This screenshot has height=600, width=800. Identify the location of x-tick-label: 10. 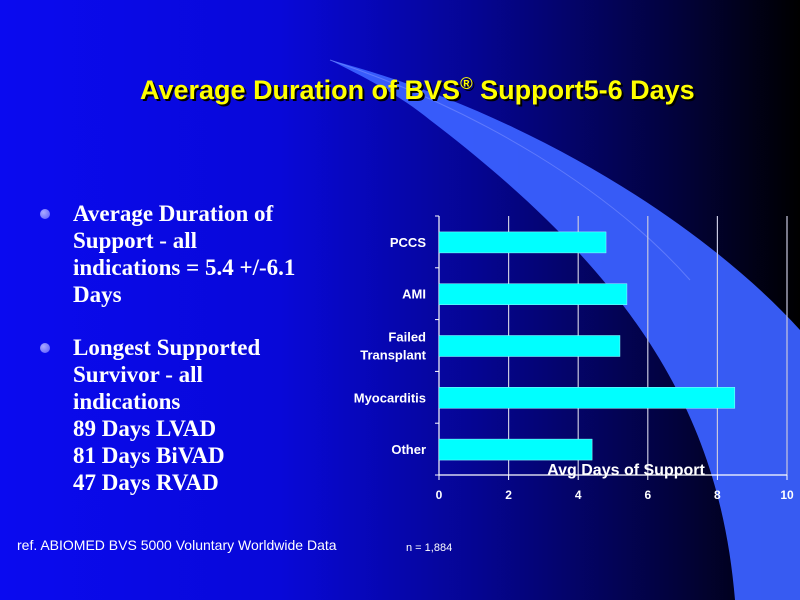
(787, 495).